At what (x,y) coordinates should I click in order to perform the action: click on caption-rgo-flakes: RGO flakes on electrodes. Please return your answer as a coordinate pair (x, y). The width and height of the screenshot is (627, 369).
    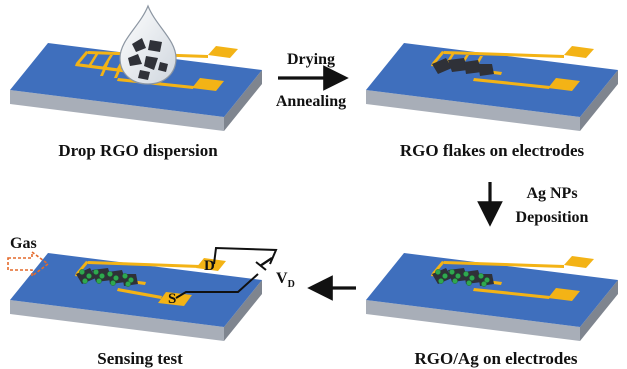
    Looking at the image, I should click on (492, 150).